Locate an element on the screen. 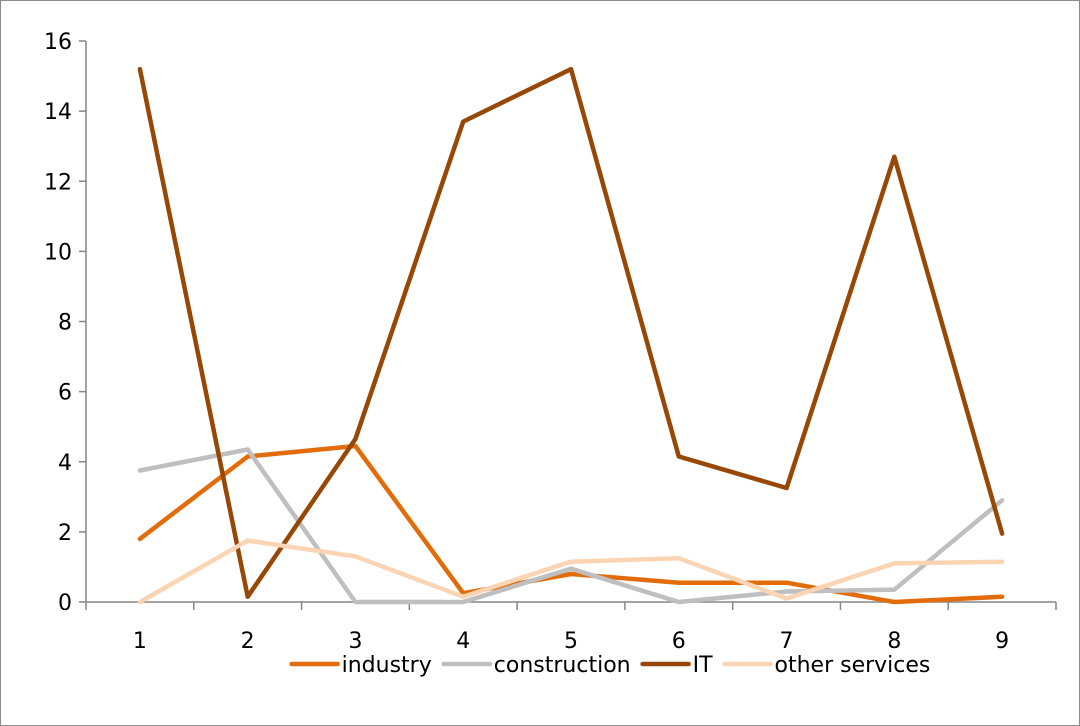  legend-item: other services is located at coordinates (826, 665).